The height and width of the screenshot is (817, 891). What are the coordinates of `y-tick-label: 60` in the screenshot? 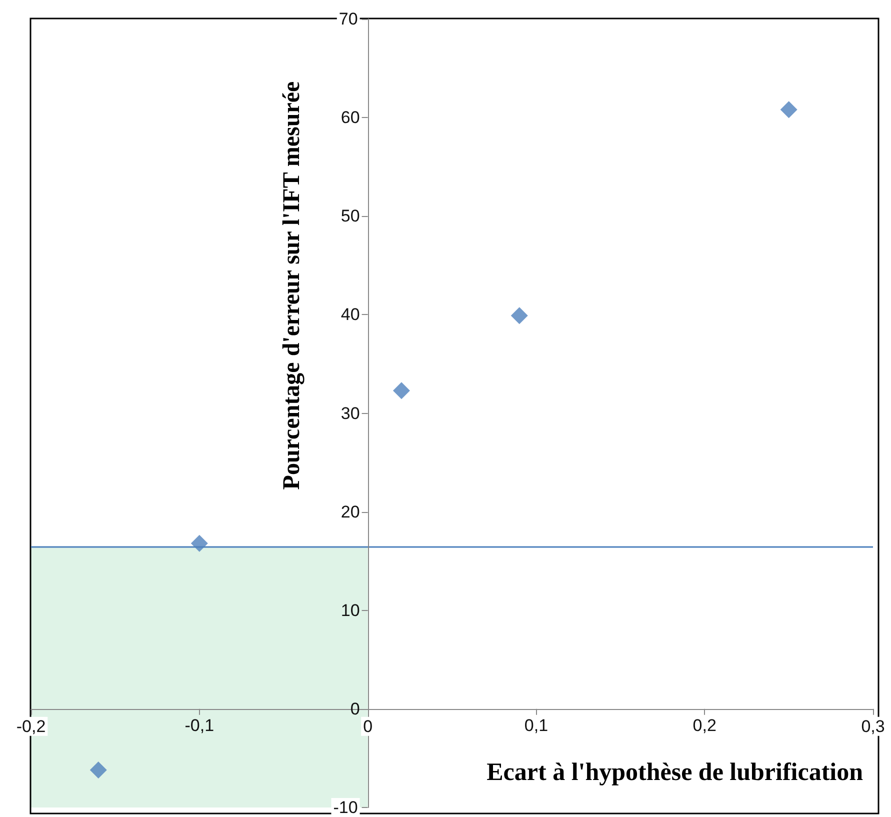 It's located at (350, 118).